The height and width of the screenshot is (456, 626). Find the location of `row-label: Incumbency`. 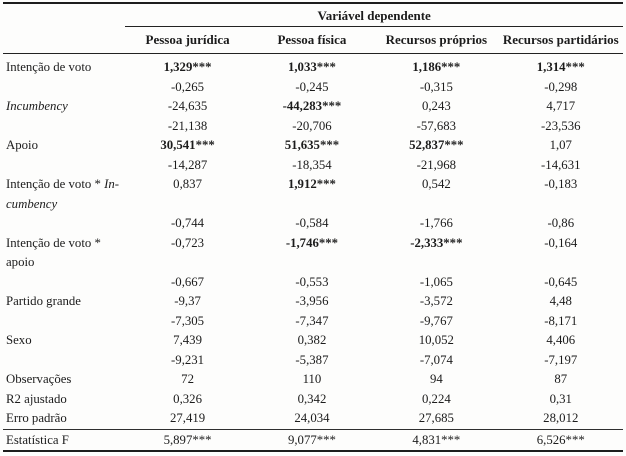

row-label: Incumbency is located at coordinates (64, 107).